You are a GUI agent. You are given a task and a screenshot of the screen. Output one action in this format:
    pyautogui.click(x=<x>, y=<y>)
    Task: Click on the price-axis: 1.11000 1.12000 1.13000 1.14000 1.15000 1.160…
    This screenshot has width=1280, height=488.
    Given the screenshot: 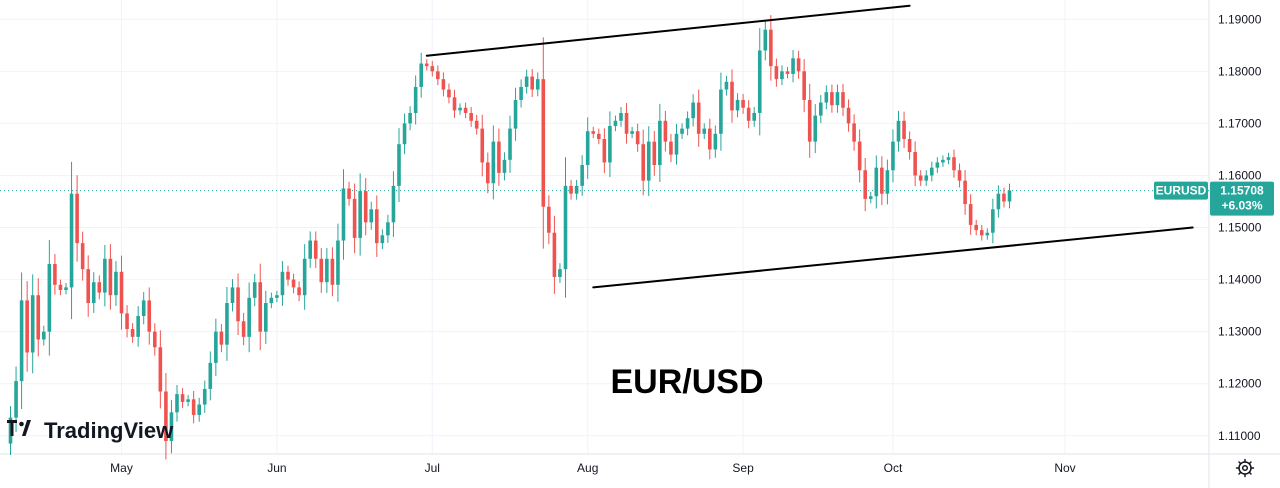 What is the action you would take?
    pyautogui.click(x=1240, y=227)
    